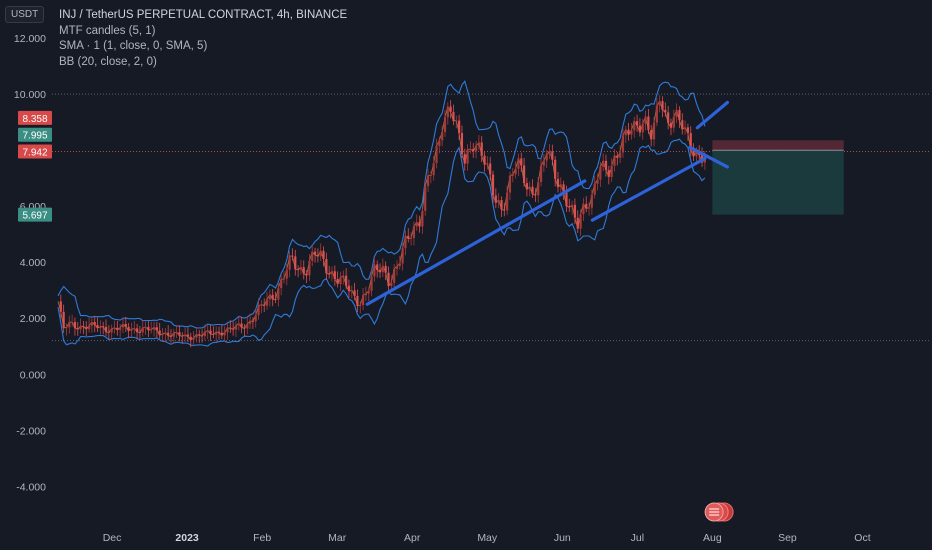  What do you see at coordinates (31, 487) in the screenshot?
I see `y-tick-label: -4.000` at bounding box center [31, 487].